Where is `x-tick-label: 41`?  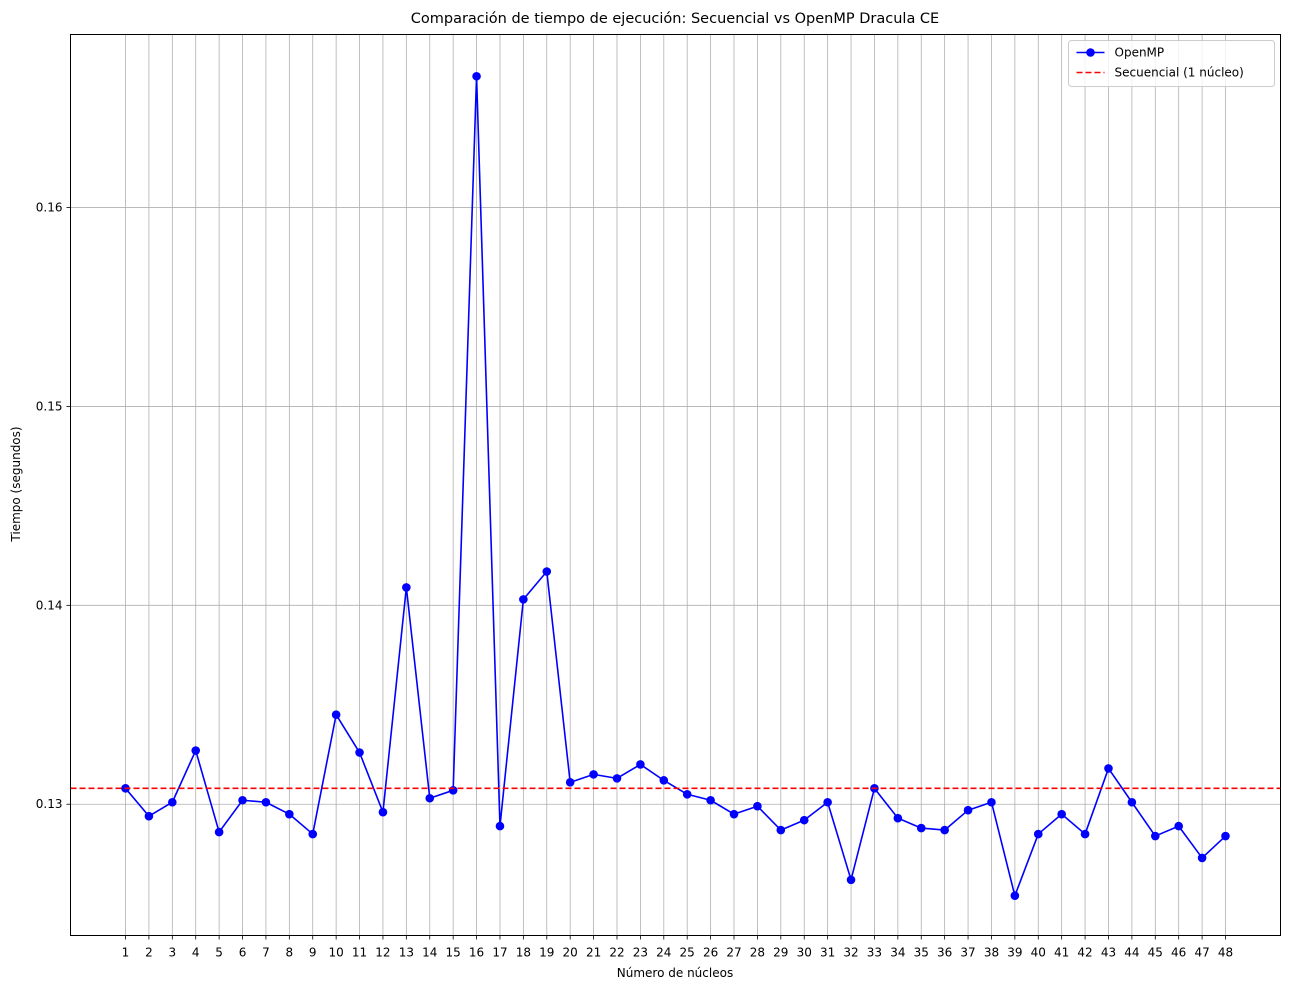
x-tick-label: 41 is located at coordinates (1061, 953).